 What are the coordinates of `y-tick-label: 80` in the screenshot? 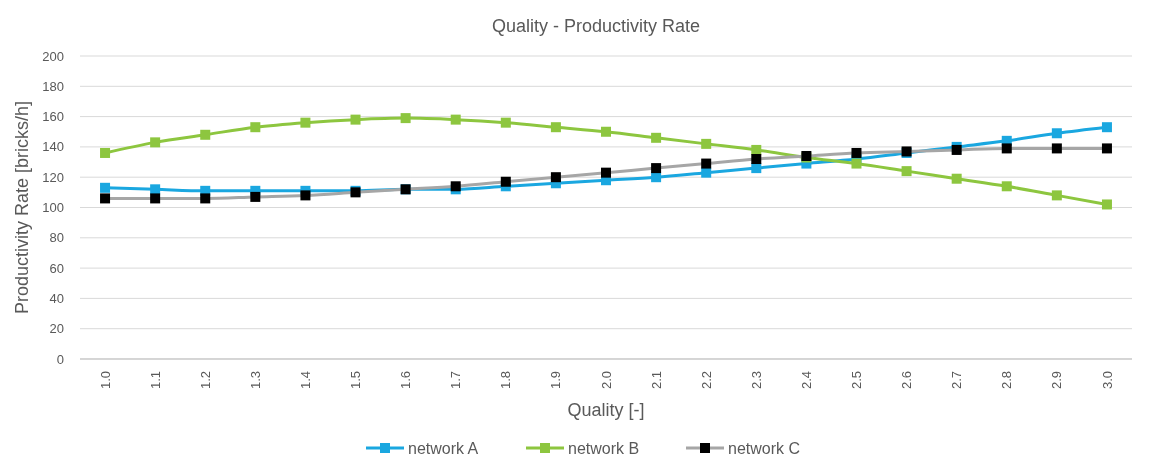 It's located at (56, 238).